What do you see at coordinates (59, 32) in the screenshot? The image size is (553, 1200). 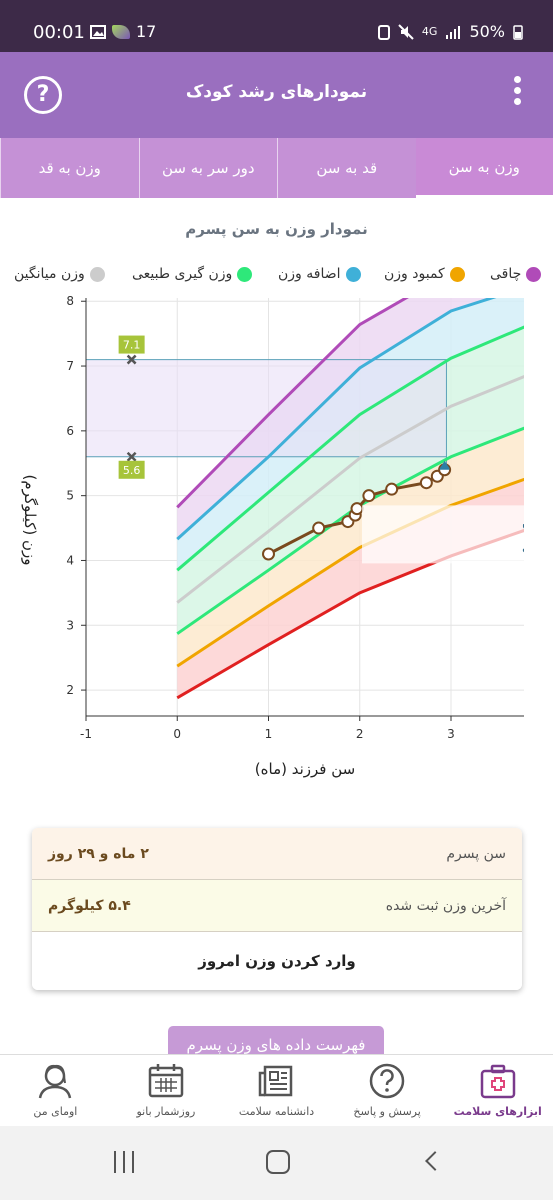 I see `clock: 00:01` at bounding box center [59, 32].